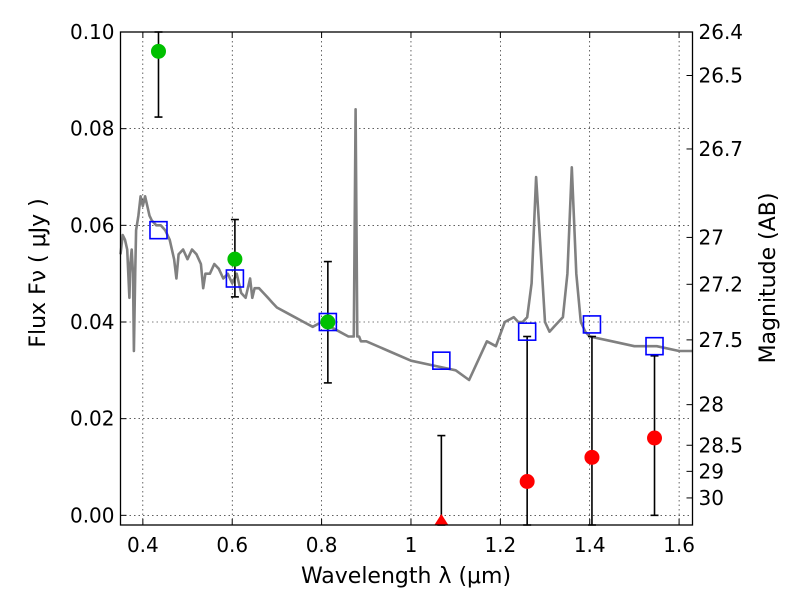 The height and width of the screenshot is (600, 800). I want to click on x-axis-title: Wavelength λ (μm), so click(406, 576).